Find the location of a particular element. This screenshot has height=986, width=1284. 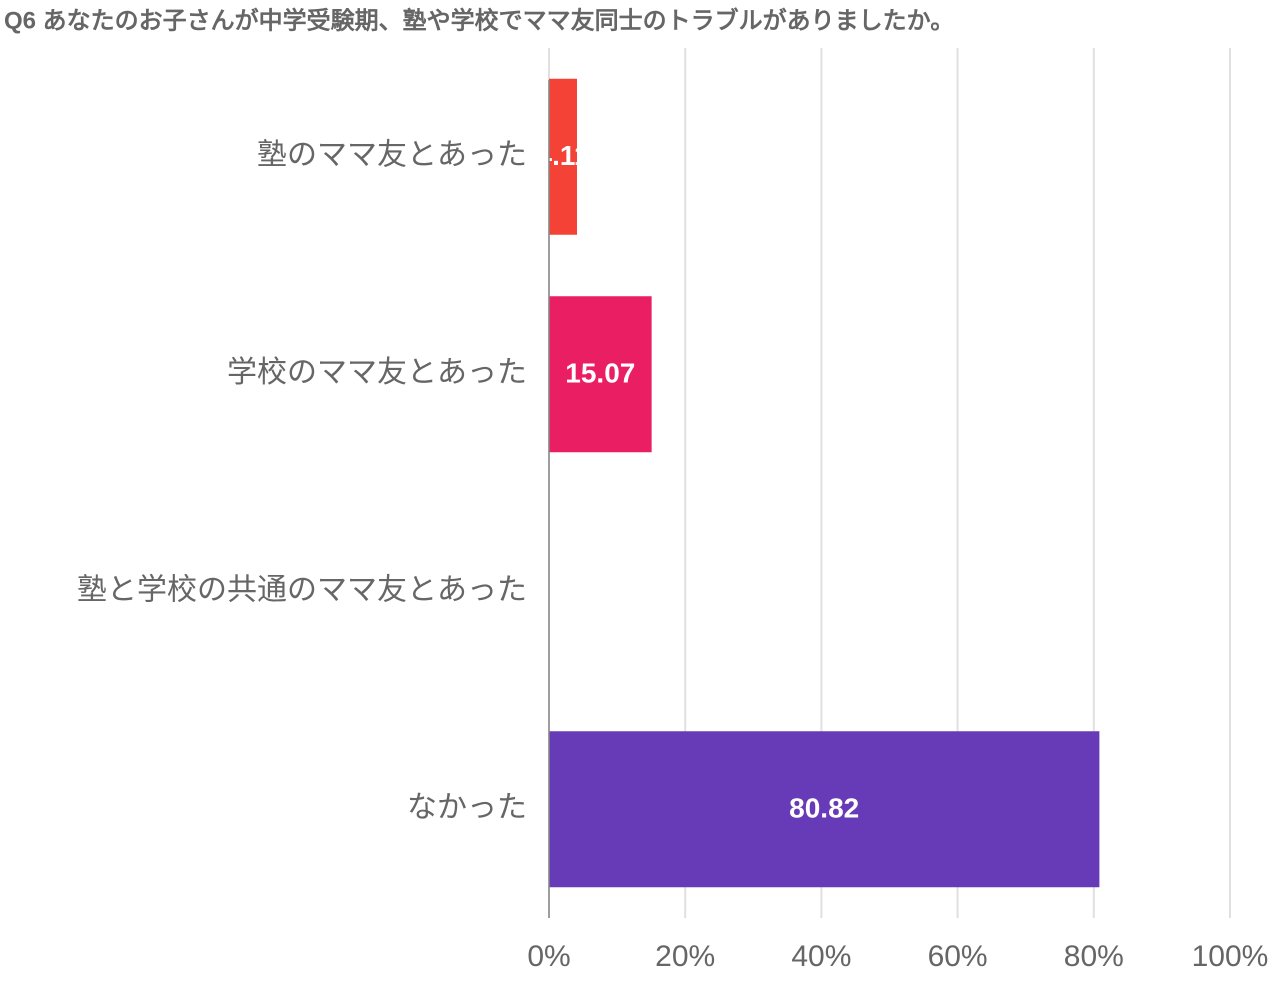

x-tick-label: 40% is located at coordinates (821, 956).